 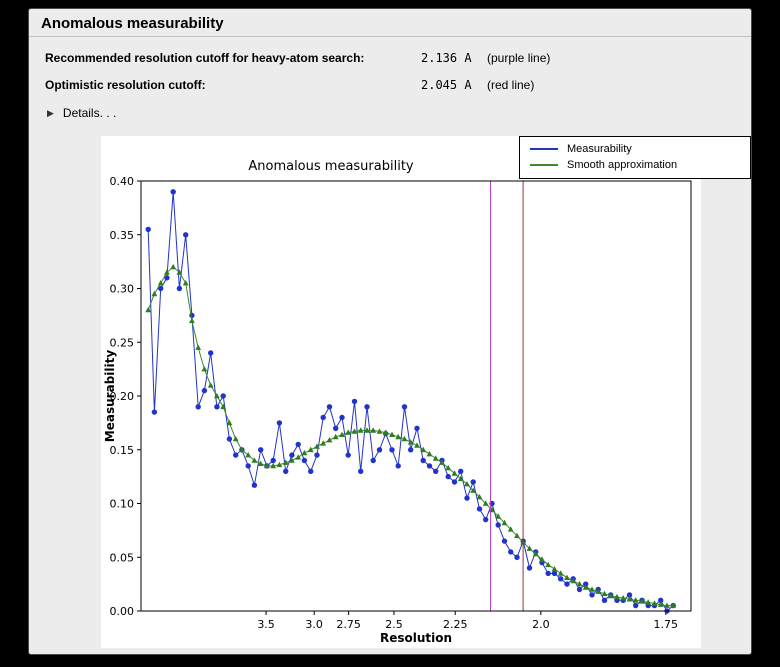 What do you see at coordinates (132, 23) in the screenshot?
I see `page-title: Anomalous measurability` at bounding box center [132, 23].